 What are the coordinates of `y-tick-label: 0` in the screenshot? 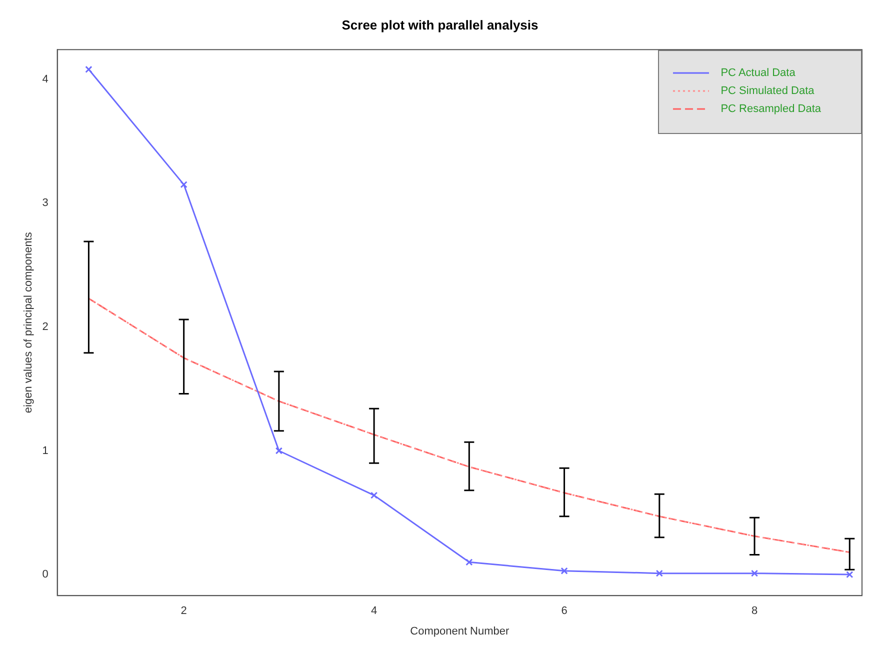 It's located at (45, 574).